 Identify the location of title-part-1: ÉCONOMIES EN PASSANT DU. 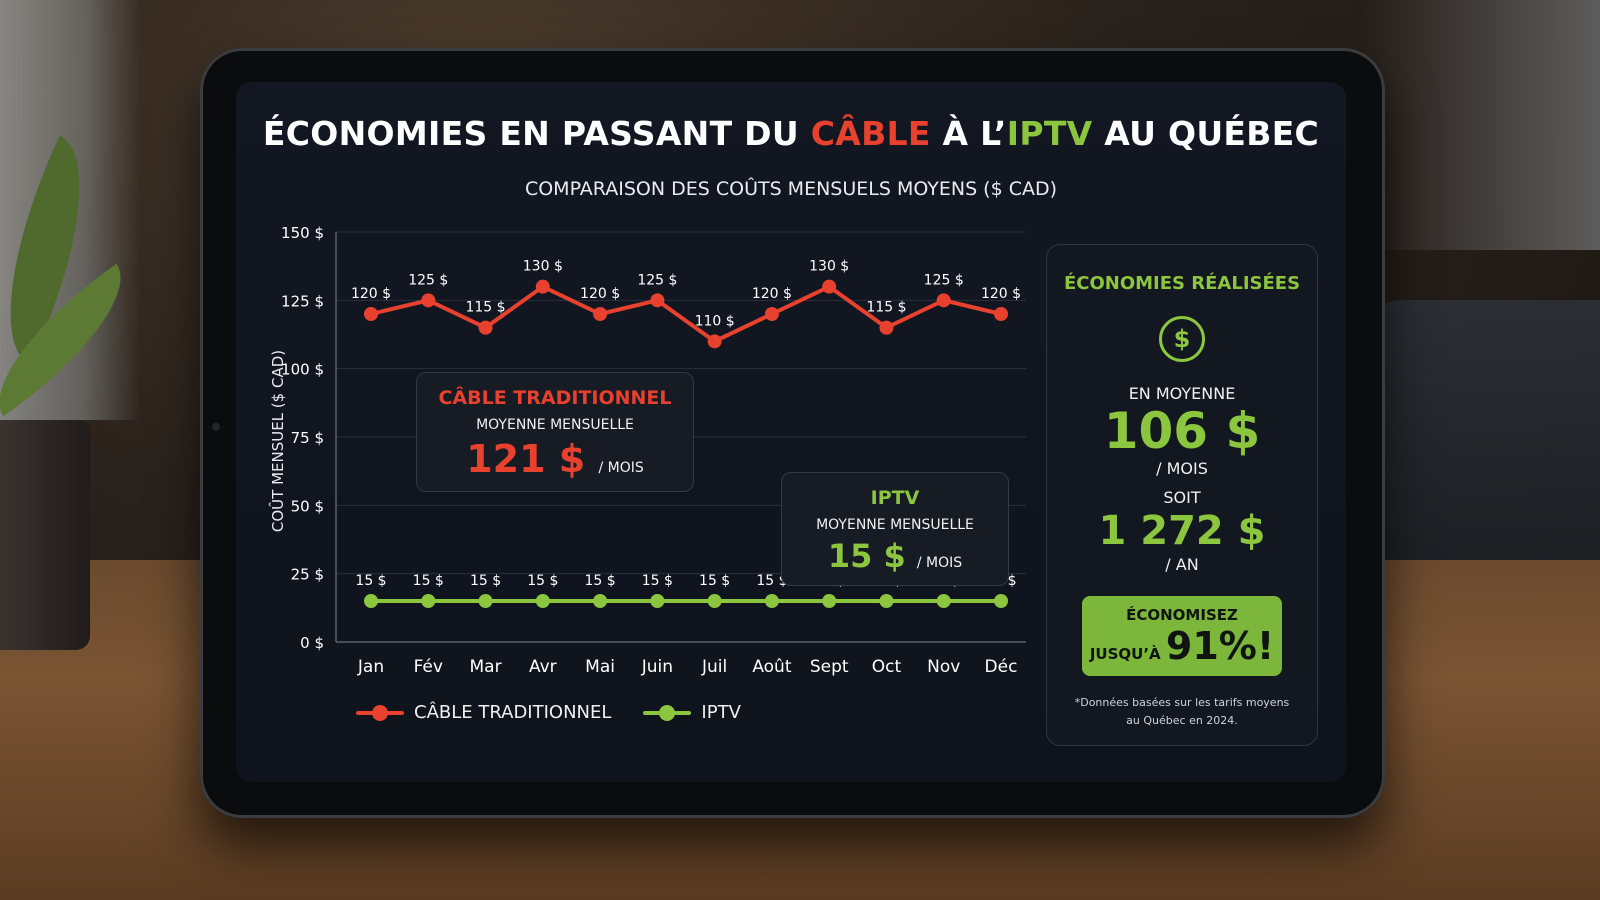
(536, 133).